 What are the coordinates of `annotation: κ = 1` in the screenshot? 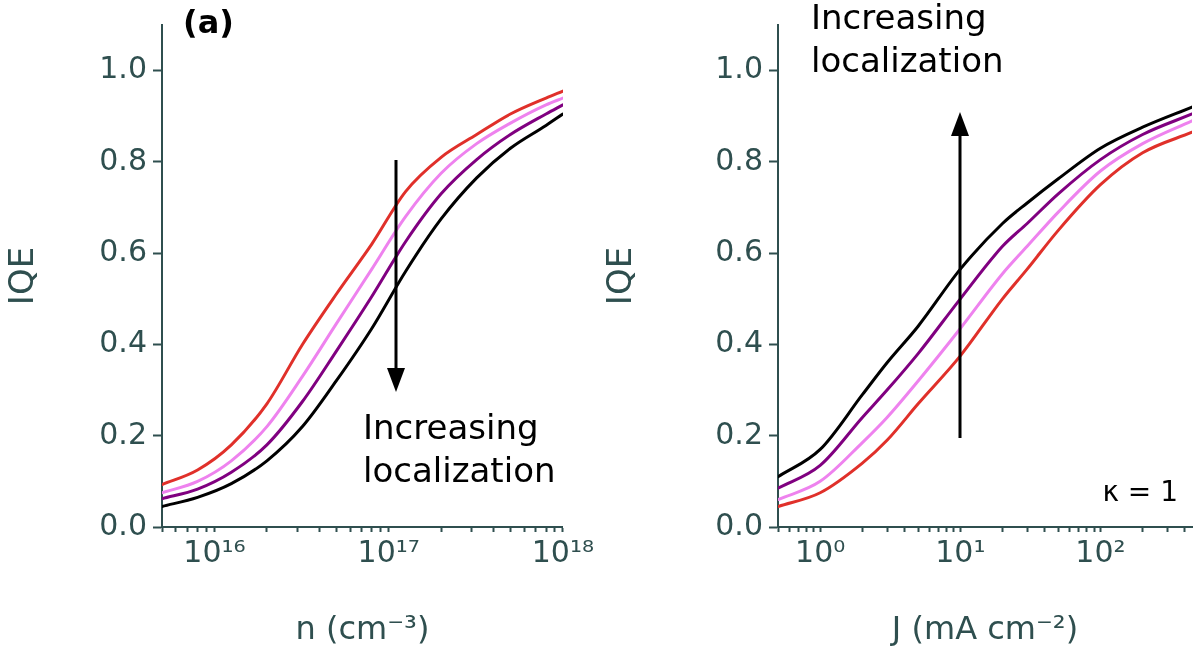 It's located at (1139, 491).